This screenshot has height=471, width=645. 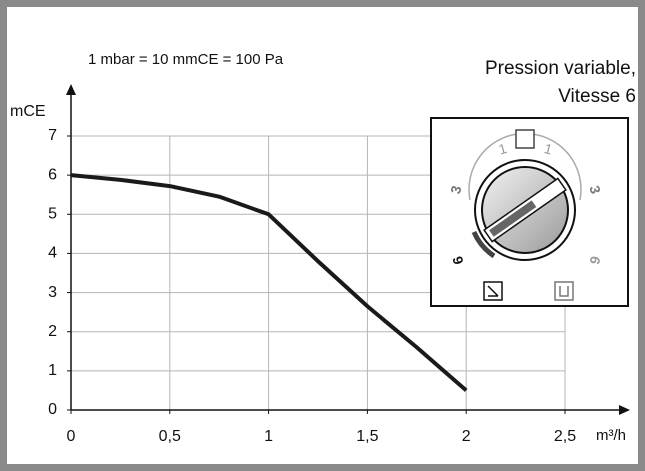 I want to click on y-axis-label: mCE, so click(x=28, y=111).